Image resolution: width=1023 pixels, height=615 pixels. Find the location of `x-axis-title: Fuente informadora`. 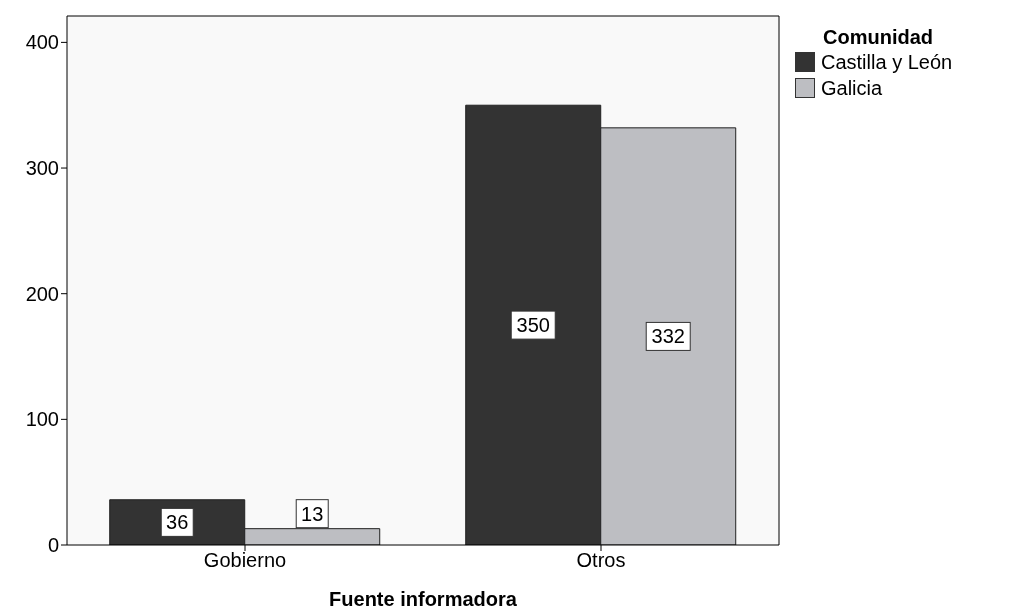

x-axis-title: Fuente informadora is located at coordinates (423, 599).